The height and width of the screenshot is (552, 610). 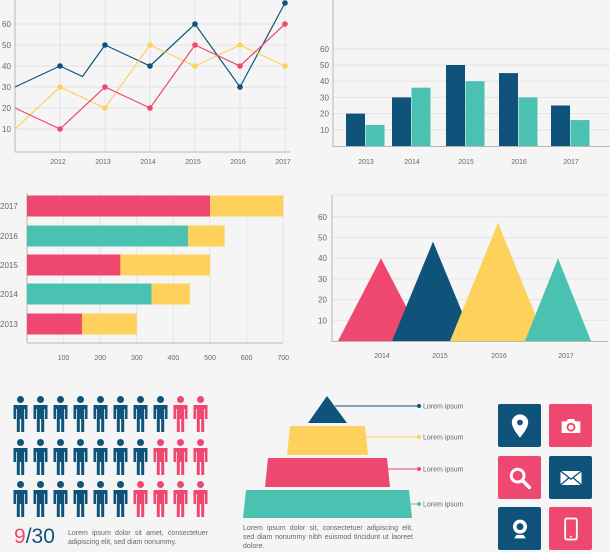 I want to click on people-count: 9/30, so click(x=34, y=537).